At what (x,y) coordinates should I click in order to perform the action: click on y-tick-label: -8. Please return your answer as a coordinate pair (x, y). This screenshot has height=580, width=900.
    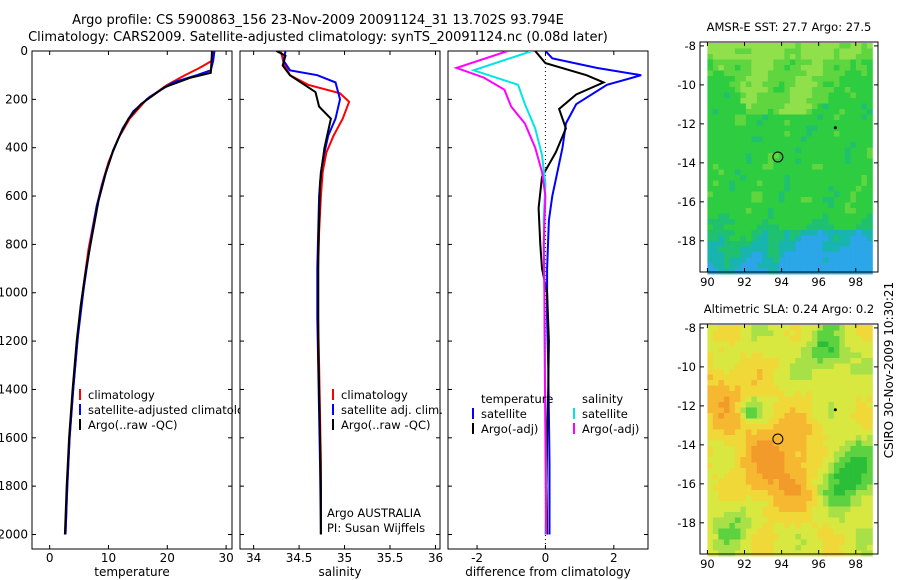
    Looking at the image, I should click on (690, 46).